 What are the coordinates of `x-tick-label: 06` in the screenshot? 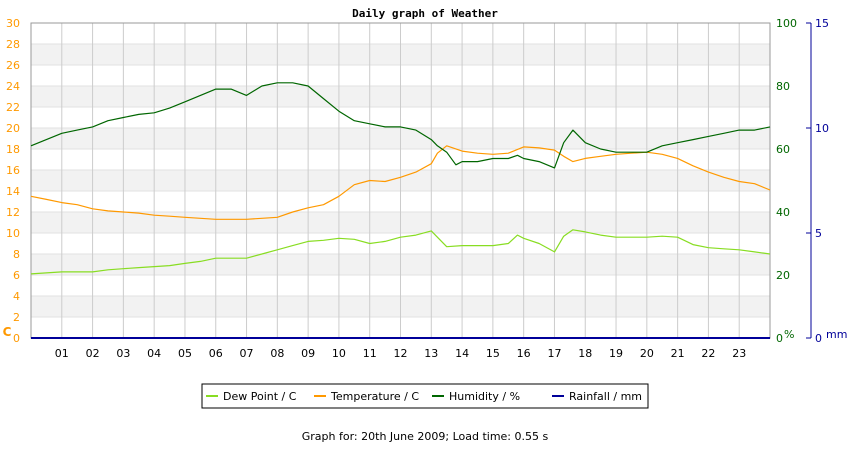 It's located at (216, 353).